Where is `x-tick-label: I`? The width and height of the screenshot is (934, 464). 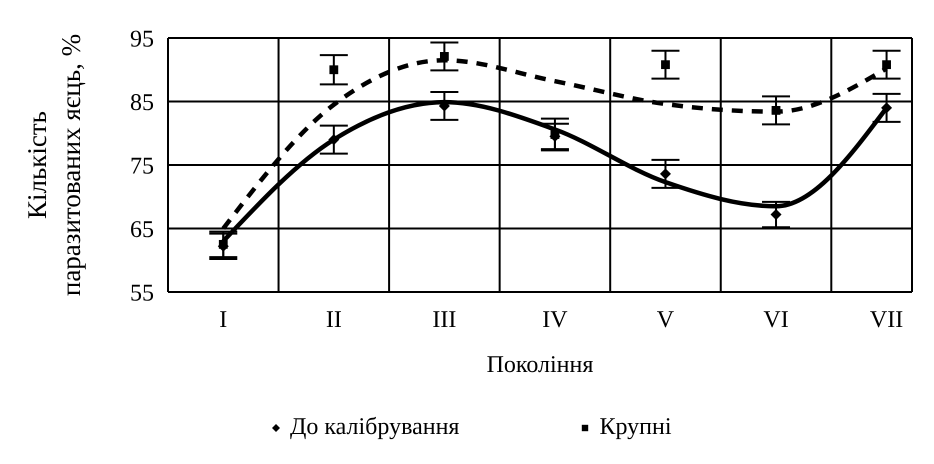
x-tick-label: I is located at coordinates (223, 320).